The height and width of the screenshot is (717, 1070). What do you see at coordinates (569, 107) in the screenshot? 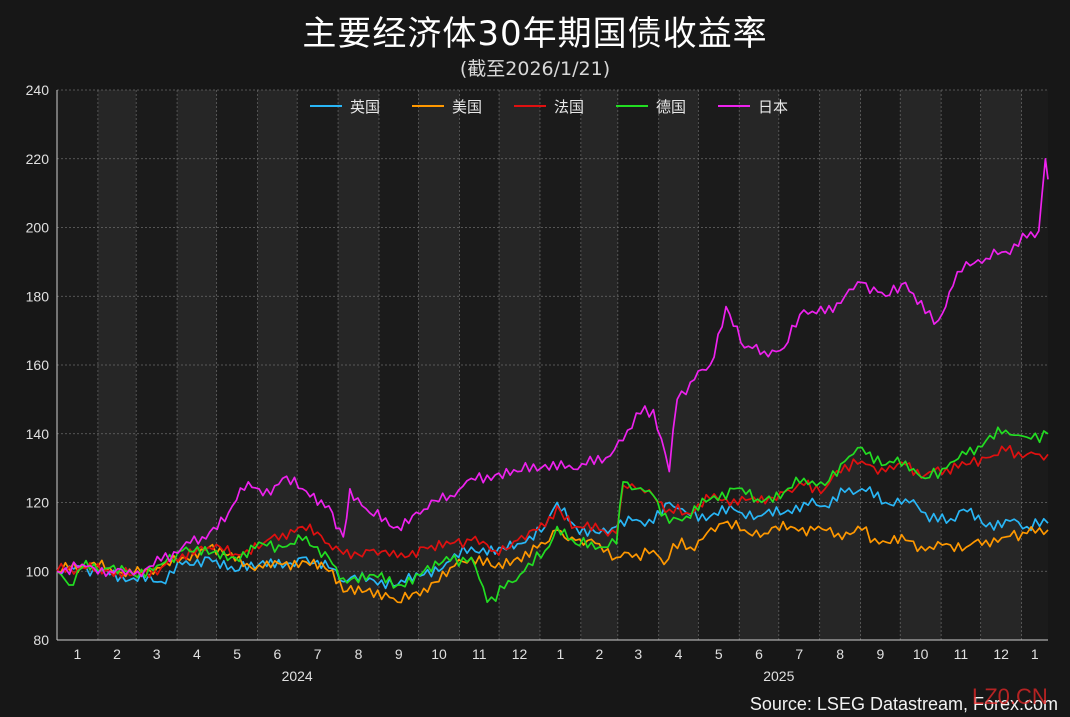
I see `legend-label: 法国` at bounding box center [569, 107].